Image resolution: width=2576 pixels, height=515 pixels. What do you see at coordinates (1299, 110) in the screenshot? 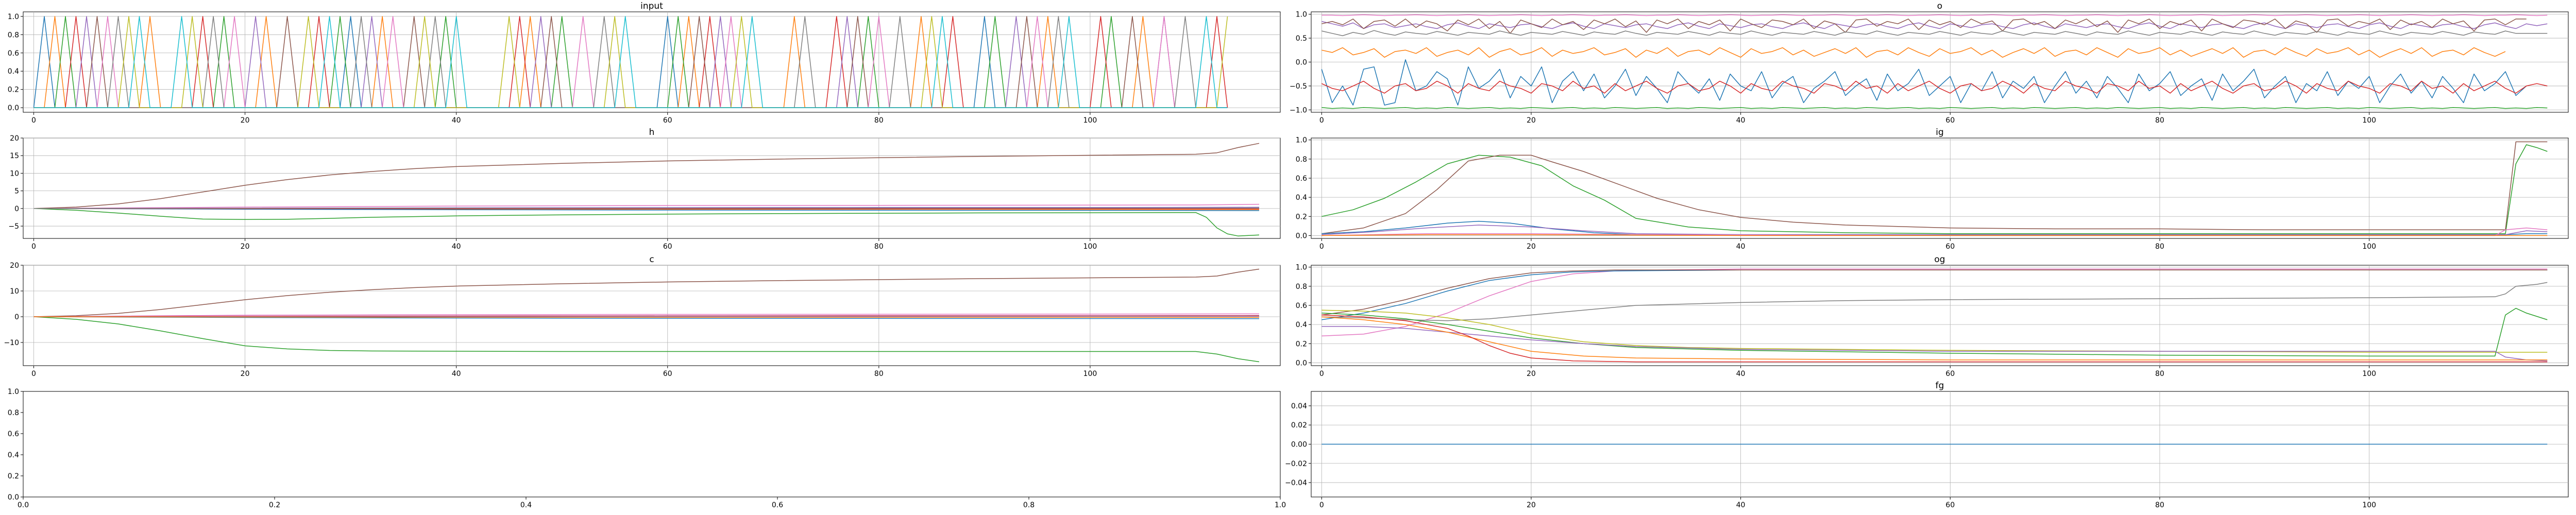
I see `y-tick-label: −1.0` at bounding box center [1299, 110].